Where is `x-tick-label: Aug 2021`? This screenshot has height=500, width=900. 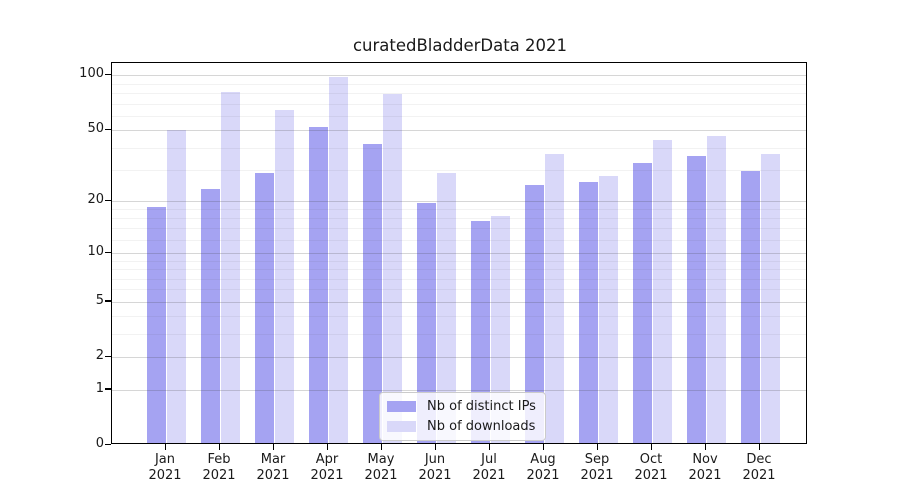 x-tick-label: Aug 2021 is located at coordinates (543, 468).